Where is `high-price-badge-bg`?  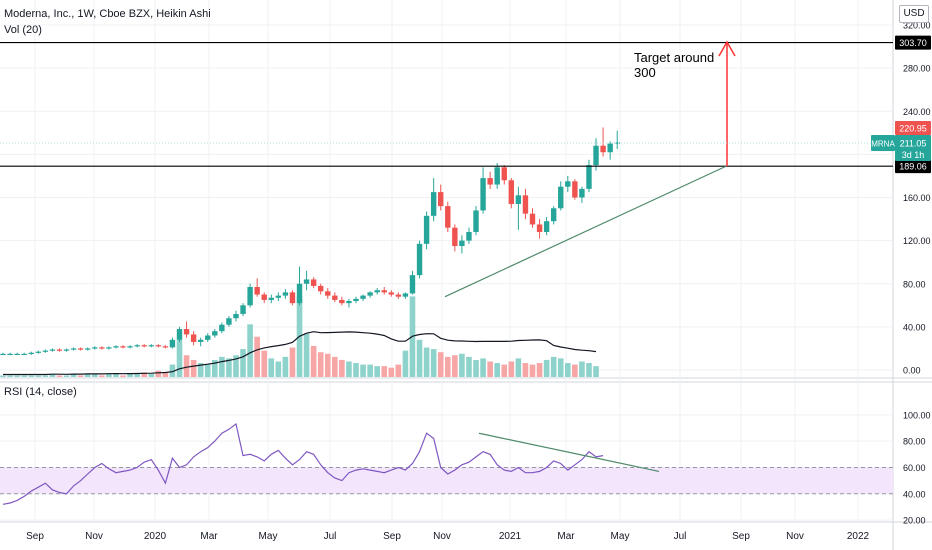
high-price-badge-bg is located at coordinates (913, 128).